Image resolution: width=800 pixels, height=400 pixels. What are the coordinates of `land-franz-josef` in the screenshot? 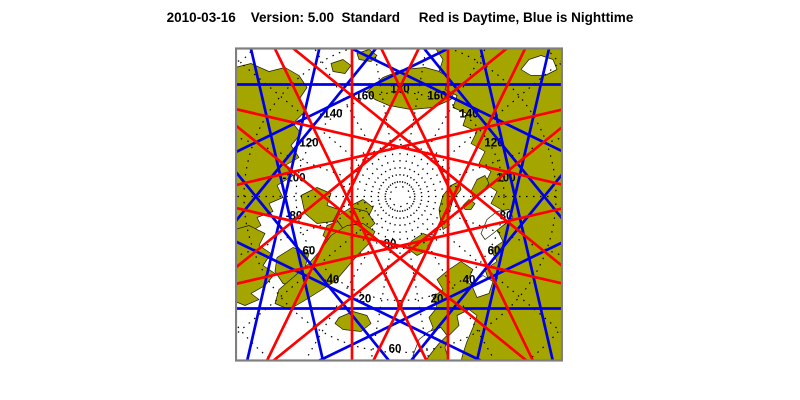 It's located at (469, 204).